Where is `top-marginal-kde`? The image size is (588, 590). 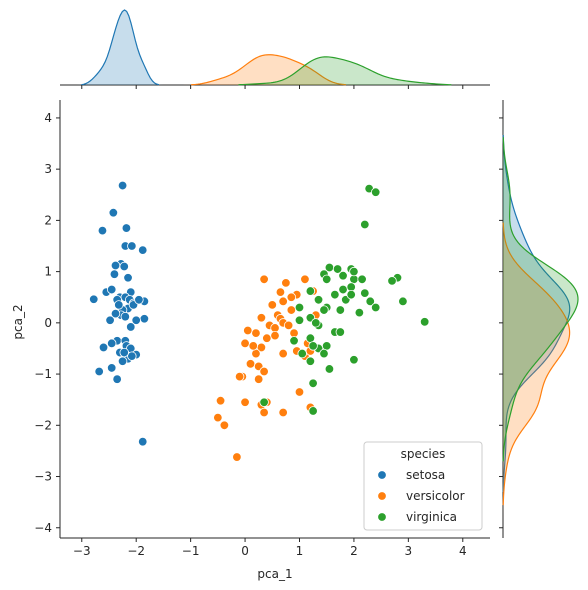 top-marginal-kde is located at coordinates (275, 47).